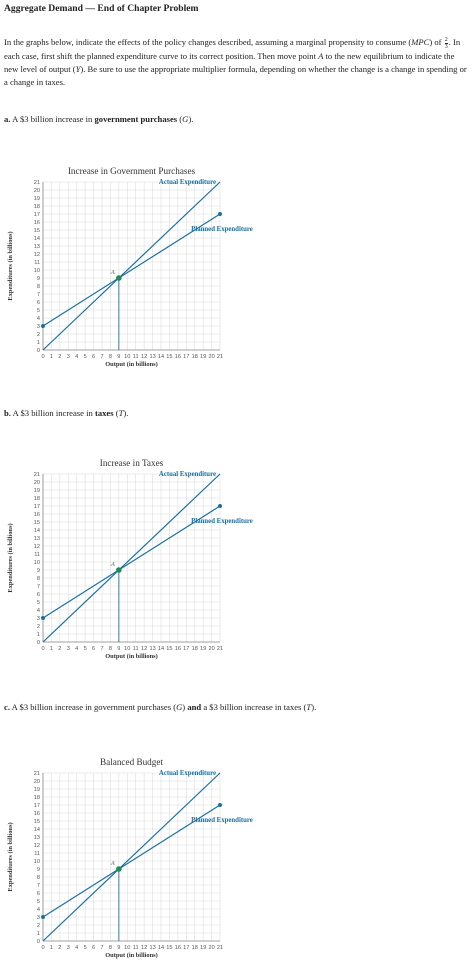 Image resolution: width=474 pixels, height=968 pixels. I want to click on point-a-label: A, so click(112, 272).